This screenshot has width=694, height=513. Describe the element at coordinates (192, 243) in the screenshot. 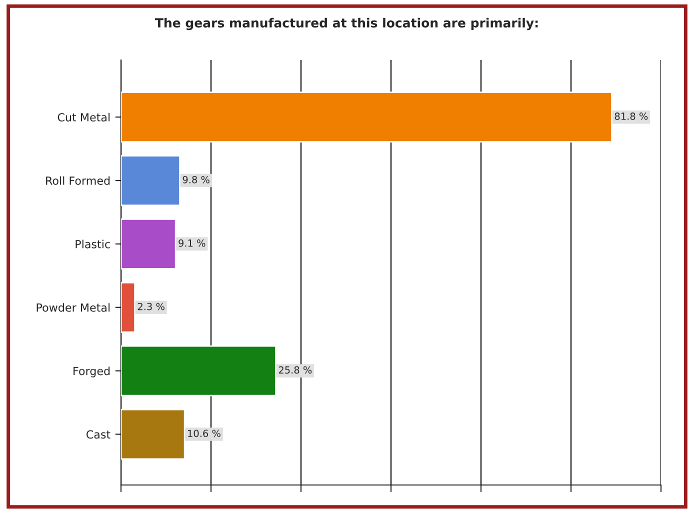

I see `data-label: 9.1 %` at that location.